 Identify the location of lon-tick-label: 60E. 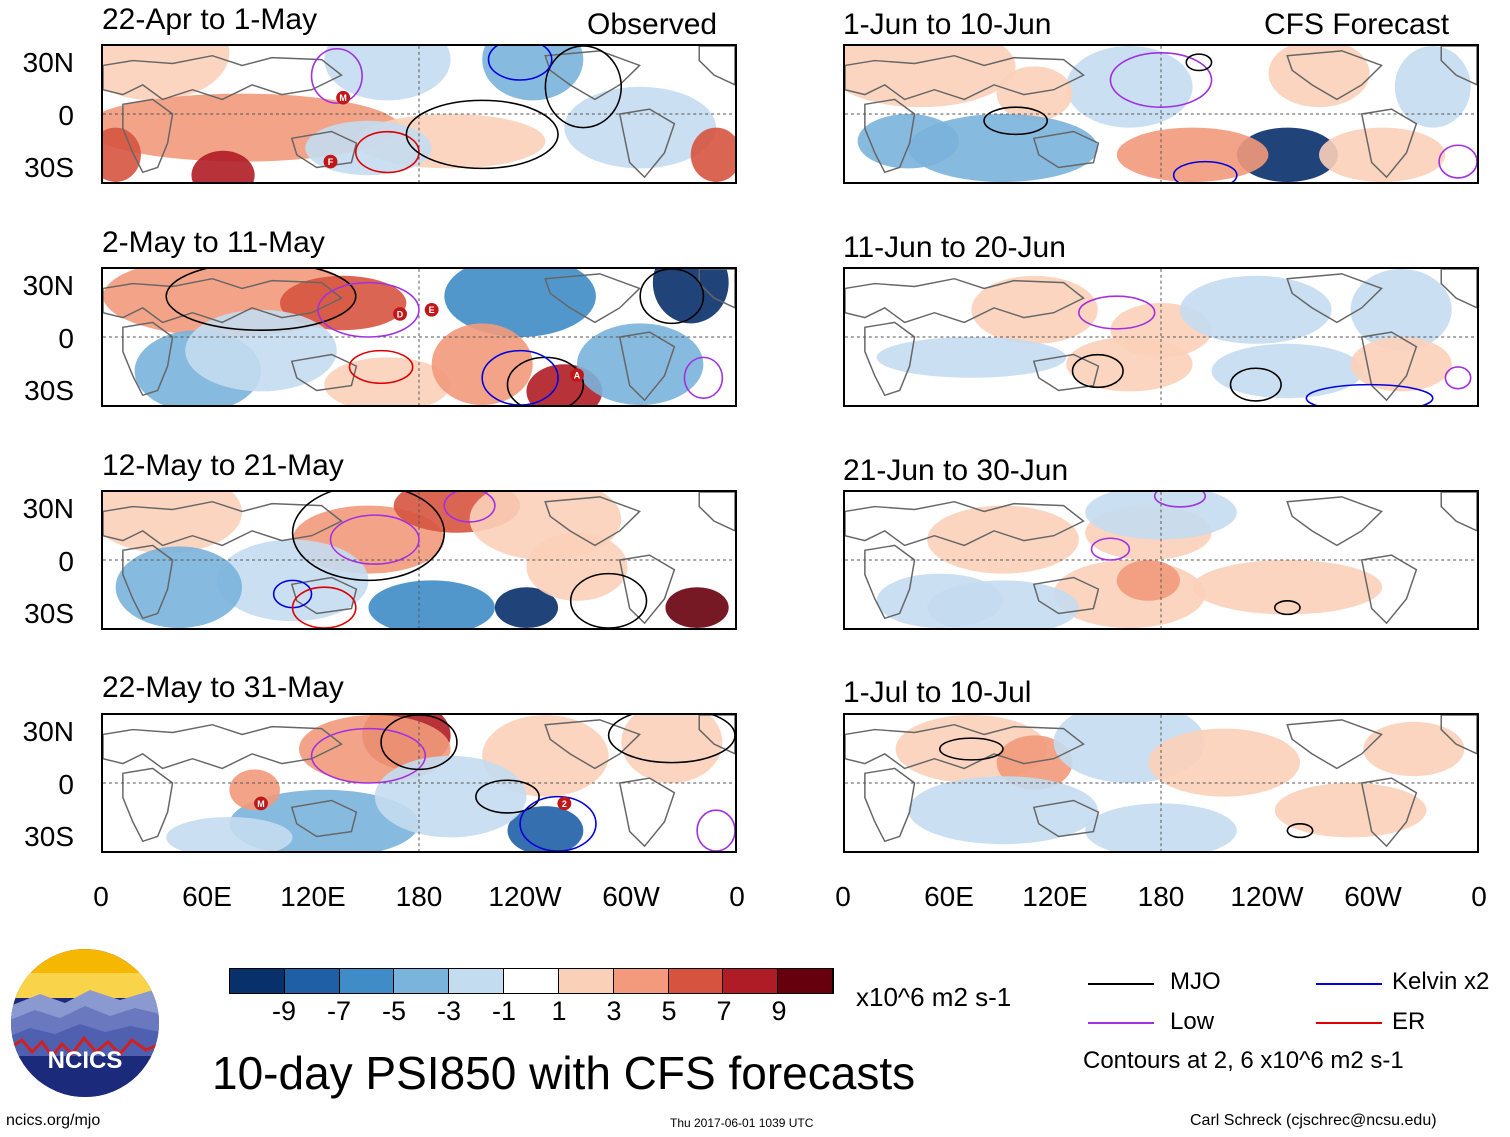
(949, 896).